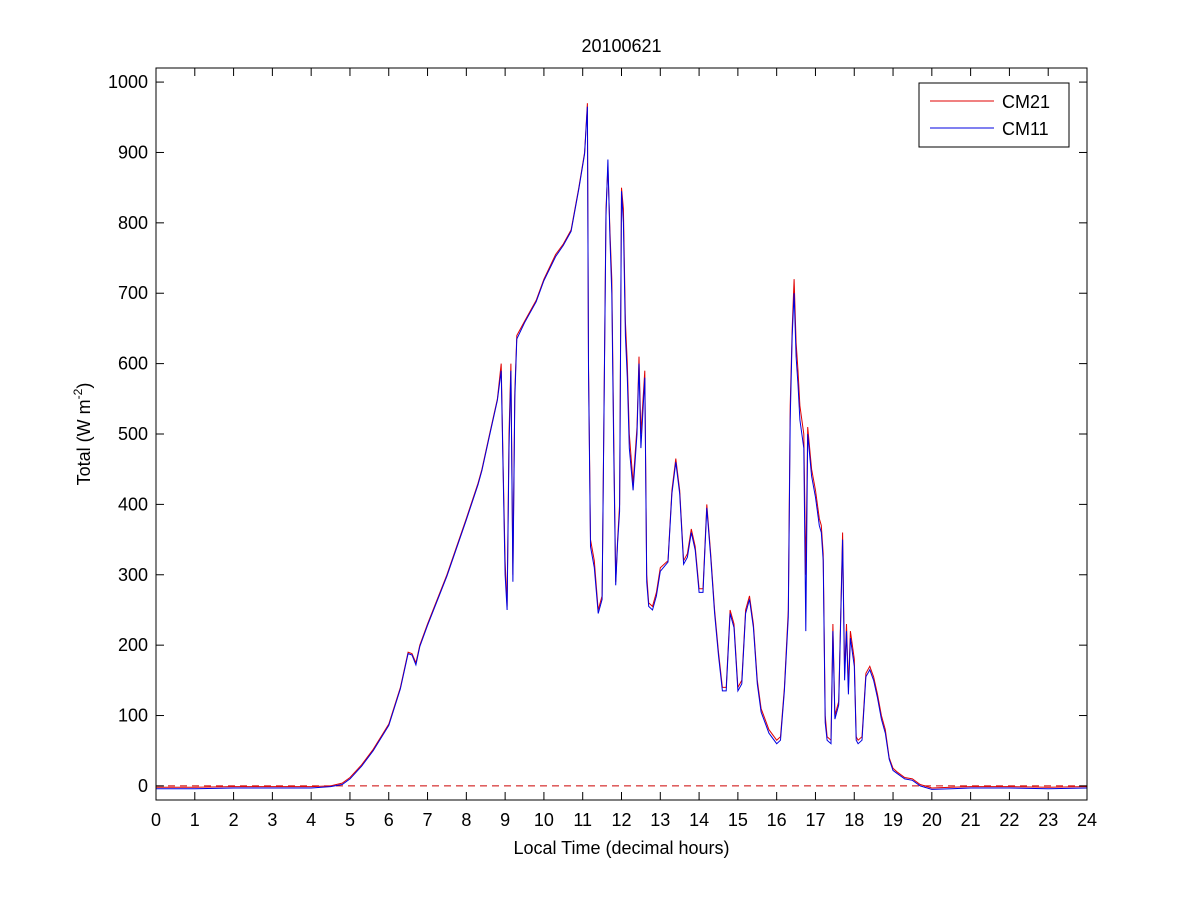 The width and height of the screenshot is (1201, 905). Describe the element at coordinates (621, 820) in the screenshot. I see `x-tick-label: 12` at that location.